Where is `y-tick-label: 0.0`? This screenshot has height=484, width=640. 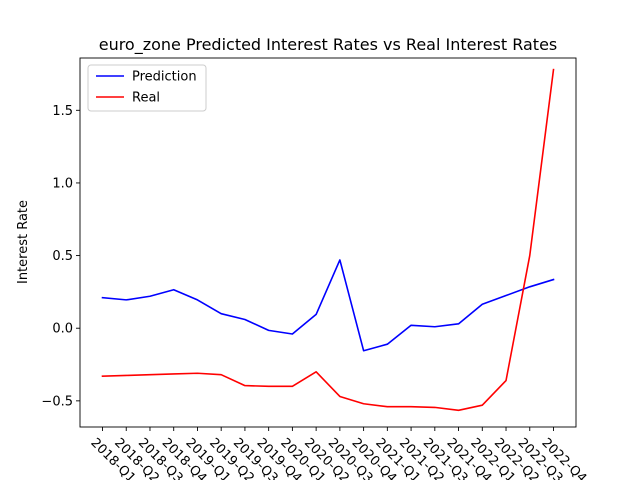
y-tick-label: 0.0 is located at coordinates (62, 329).